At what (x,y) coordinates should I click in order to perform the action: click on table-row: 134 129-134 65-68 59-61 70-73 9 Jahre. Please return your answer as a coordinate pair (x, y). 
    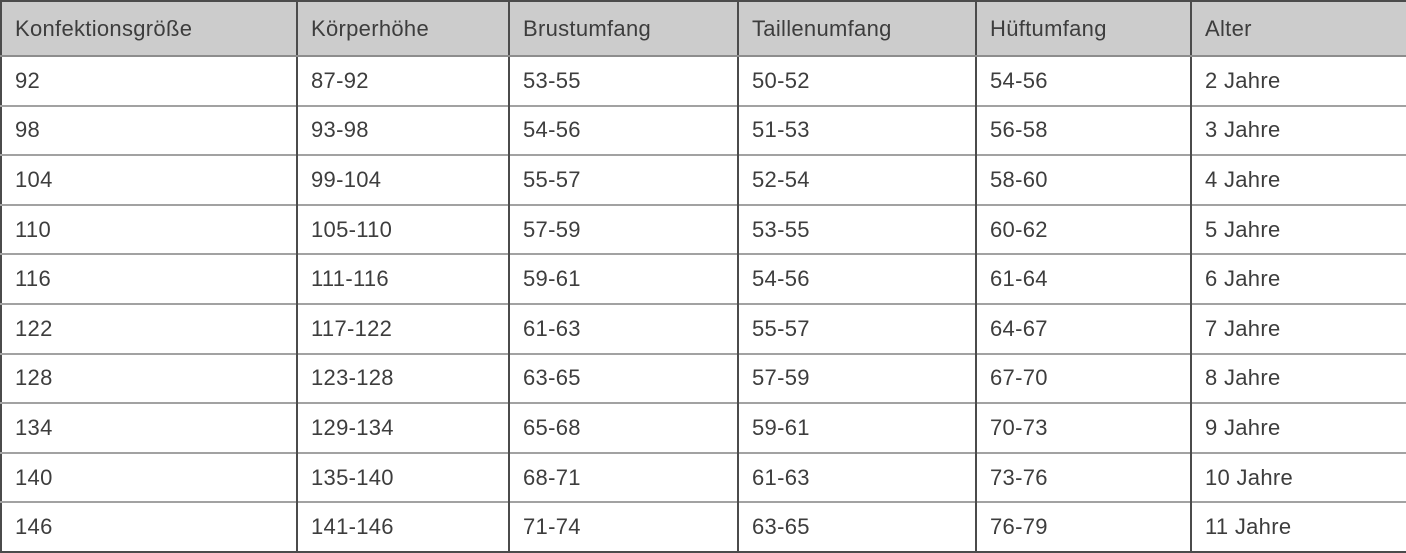
    Looking at the image, I should click on (703, 427).